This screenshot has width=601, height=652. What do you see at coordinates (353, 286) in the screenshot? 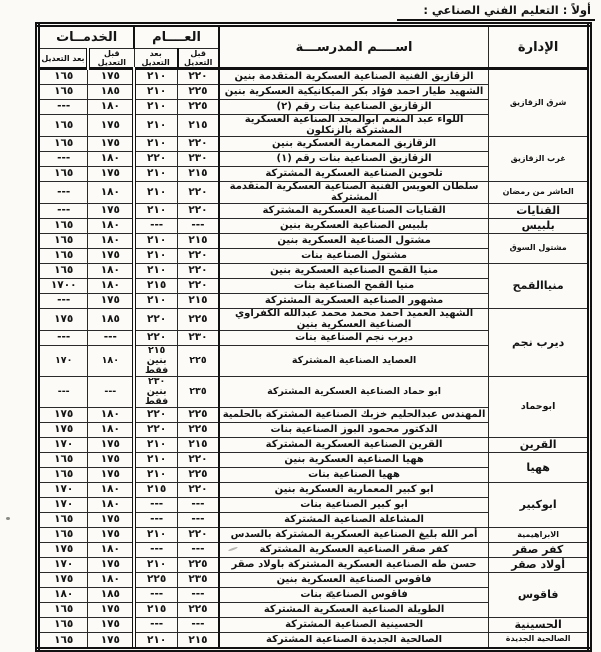
I see `school-name-cell: منيا القمح الصناعية بنات` at bounding box center [353, 286].